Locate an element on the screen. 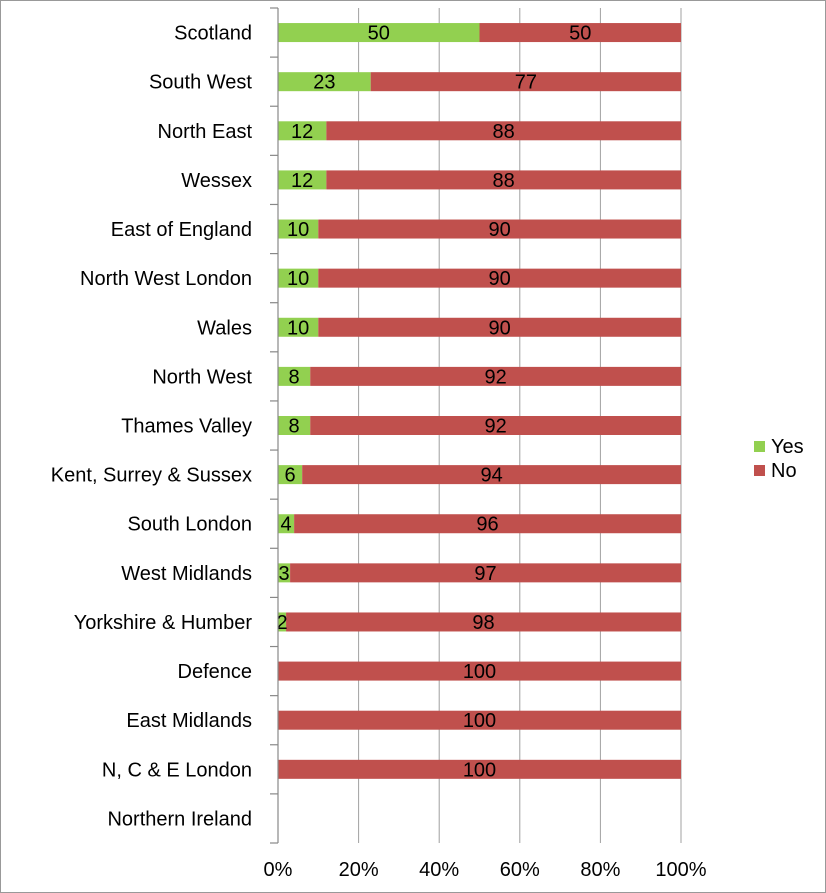 The image size is (826, 893). category-label: South West is located at coordinates (200, 83).